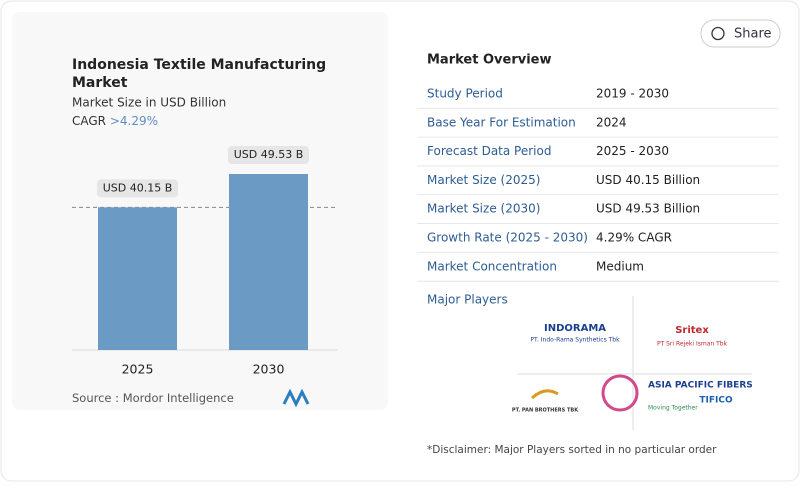  Describe the element at coordinates (507, 238) in the screenshot. I see `row-label: Growth Rate (2025 - 2030)` at that location.